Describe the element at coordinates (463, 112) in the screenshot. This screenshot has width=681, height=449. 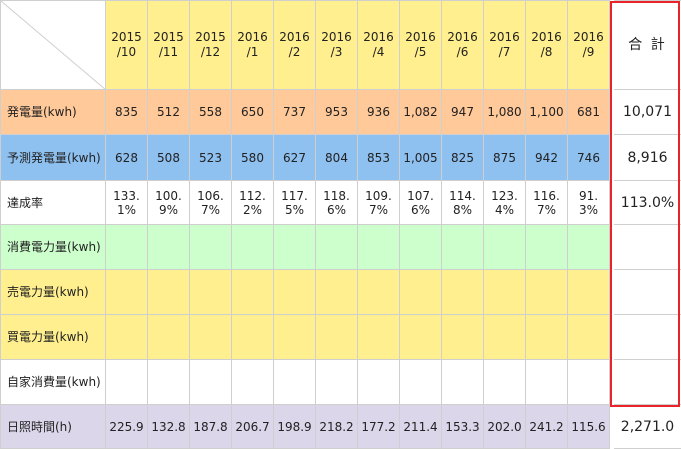
I see `value-cell: 947` at that location.